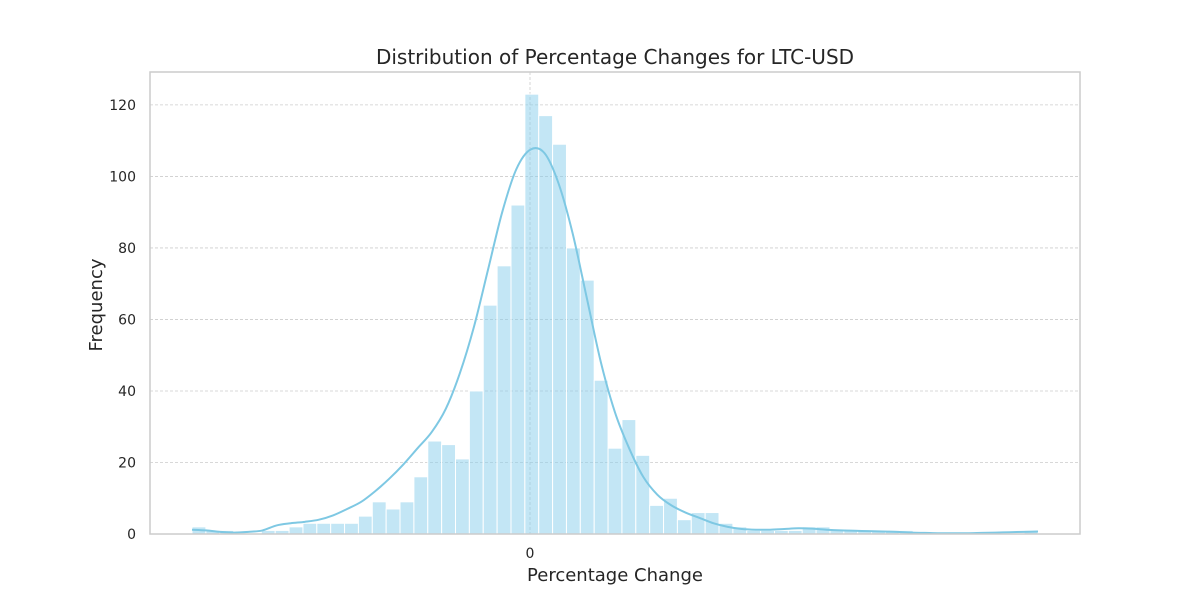 This screenshot has width=1200, height=600. Describe the element at coordinates (127, 392) in the screenshot. I see `y-tick-label: 40` at that location.